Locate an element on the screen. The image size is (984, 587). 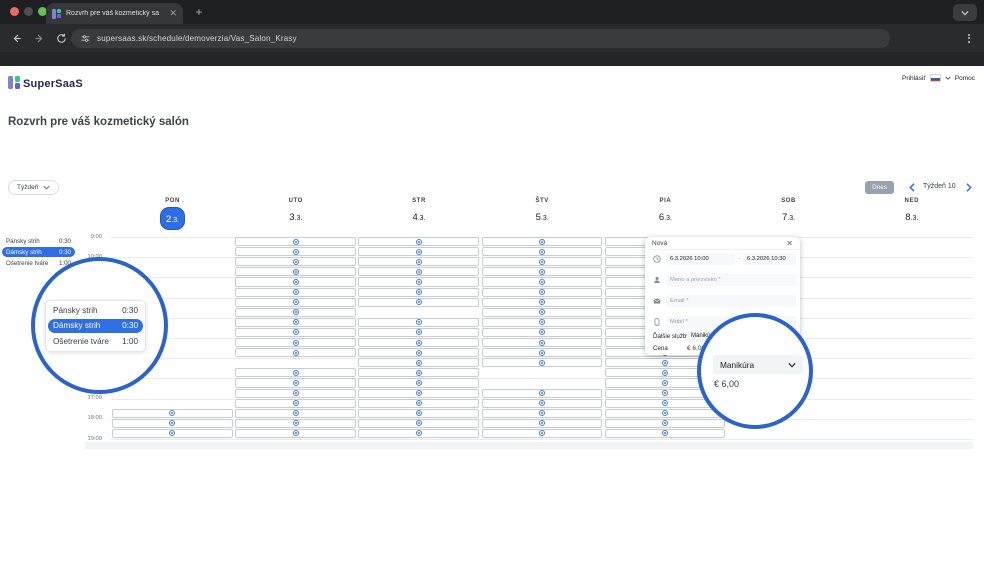
slot-STR-14:30 is located at coordinates (419, 353).